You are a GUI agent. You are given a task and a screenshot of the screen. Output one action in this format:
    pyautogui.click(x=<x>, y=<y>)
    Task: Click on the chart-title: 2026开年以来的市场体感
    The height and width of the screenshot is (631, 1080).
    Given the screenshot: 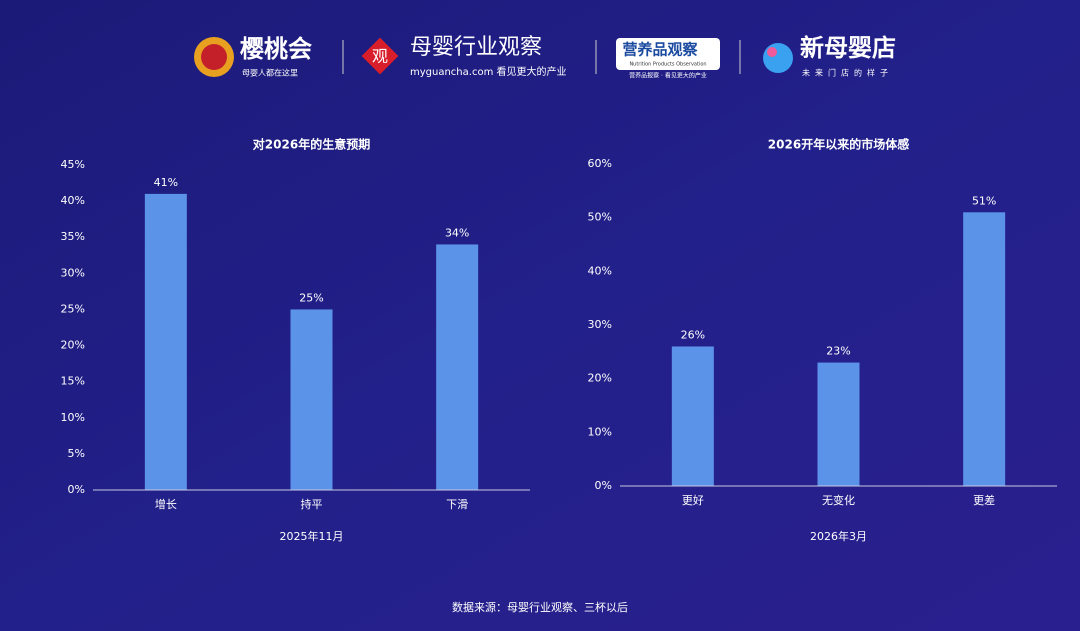 What is the action you would take?
    pyautogui.click(x=838, y=144)
    